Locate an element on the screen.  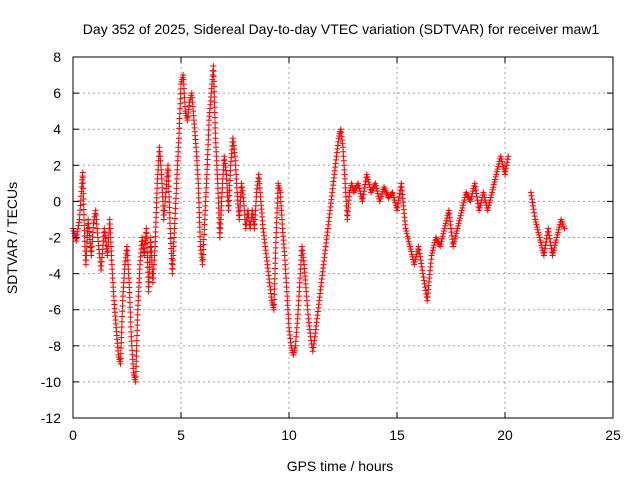
y-tick-label: 8 is located at coordinates (57, 57).